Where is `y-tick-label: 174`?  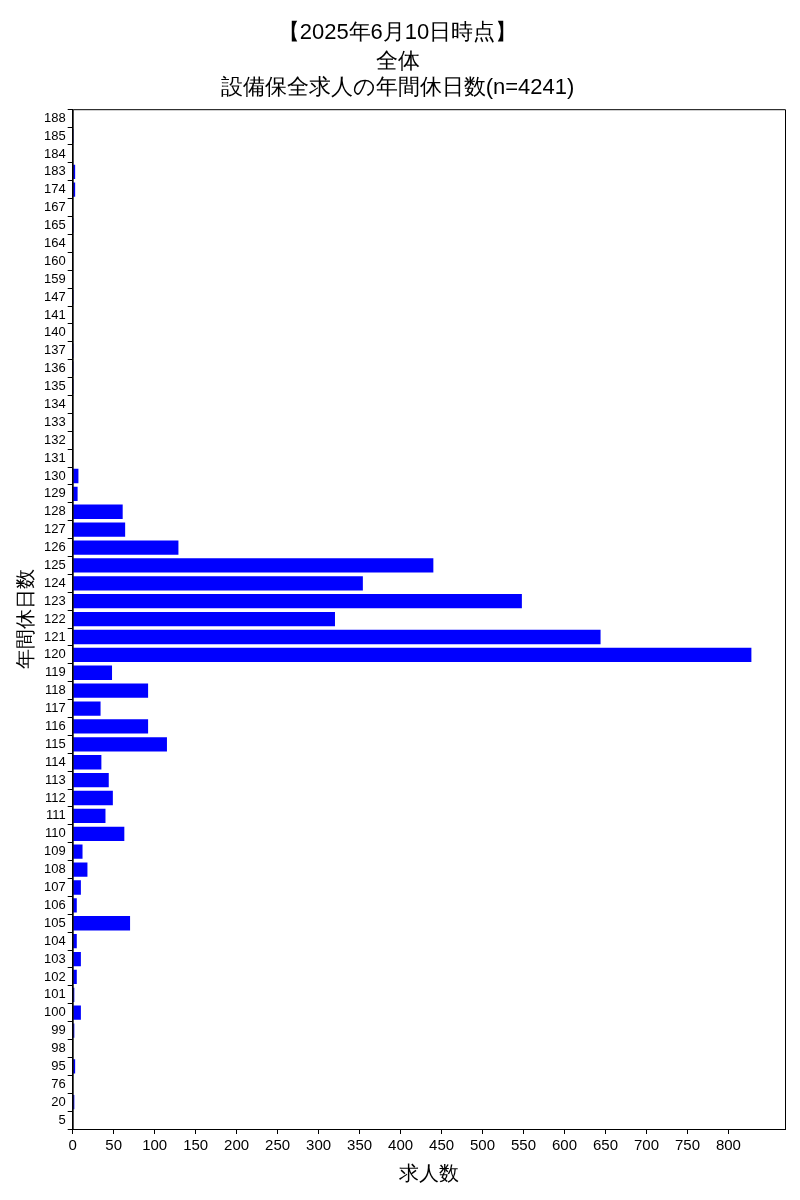
y-tick-label: 174 is located at coordinates (54, 189).